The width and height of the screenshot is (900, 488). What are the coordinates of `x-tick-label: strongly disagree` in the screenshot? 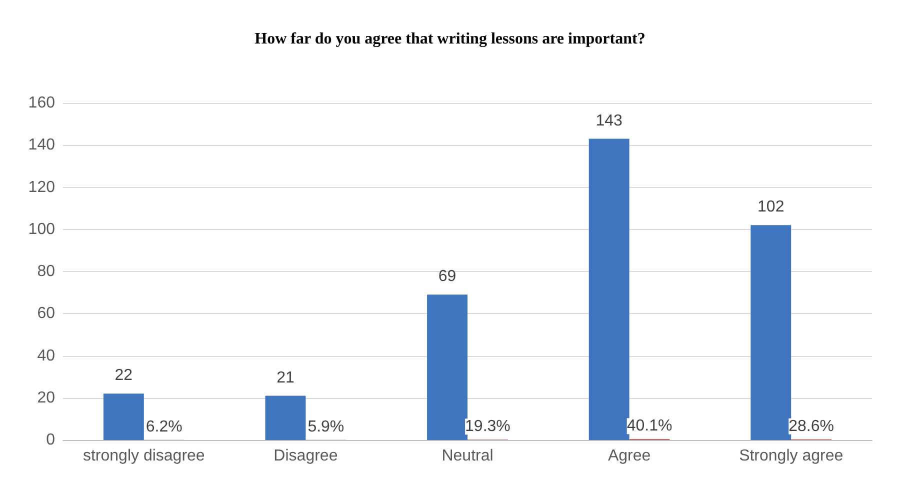 It's located at (143, 456).